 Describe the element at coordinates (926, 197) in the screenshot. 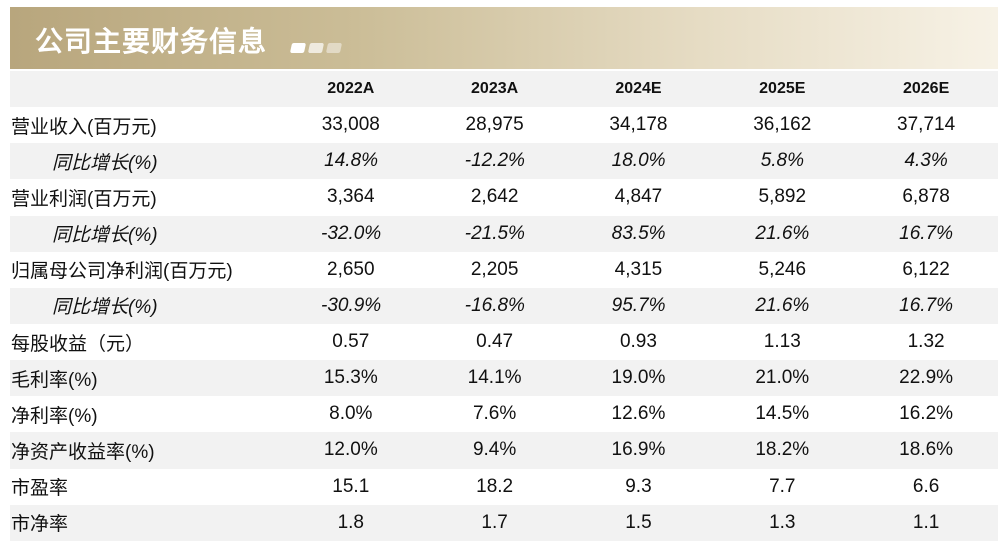

I see `table-cell: 6,878` at that location.